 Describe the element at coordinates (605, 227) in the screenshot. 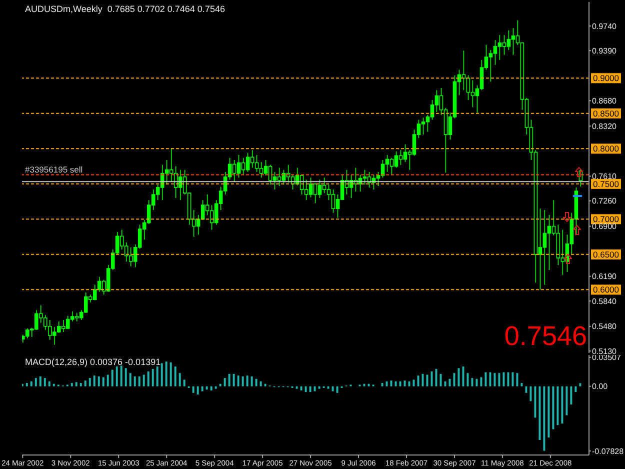

I see `y-tick-label: 0.6900` at that location.